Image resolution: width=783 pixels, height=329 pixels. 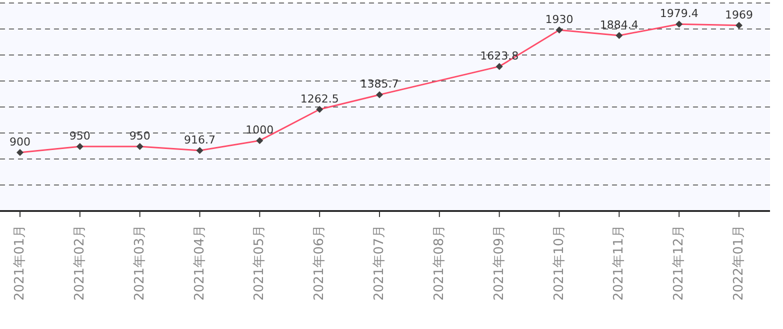 I want to click on data-label: 1930, so click(x=559, y=19).